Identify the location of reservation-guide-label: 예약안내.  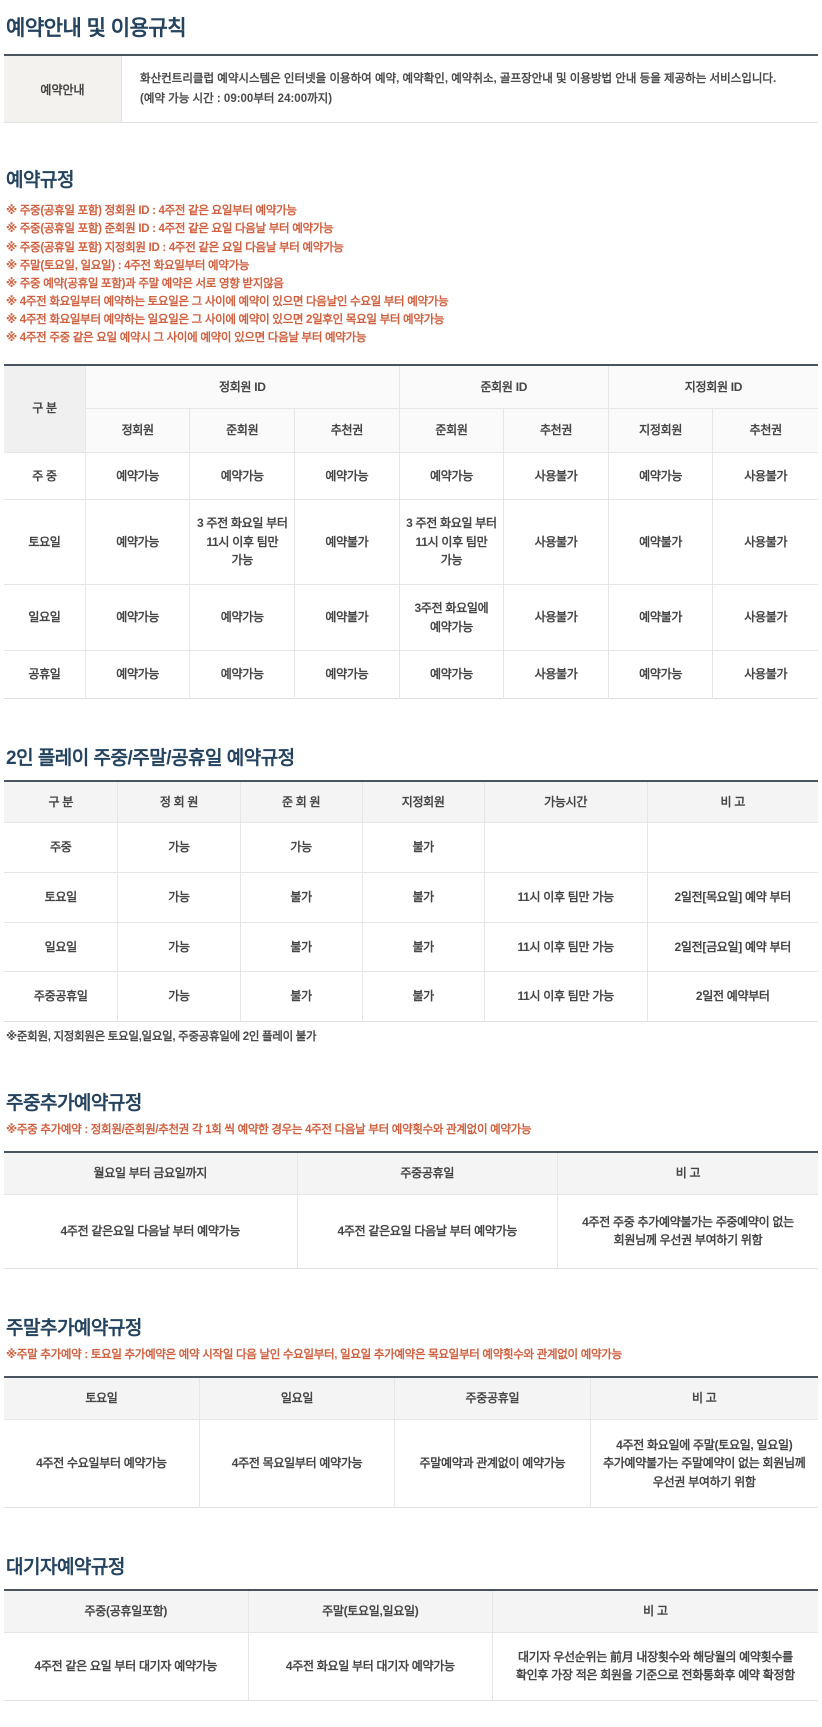
(63, 89).